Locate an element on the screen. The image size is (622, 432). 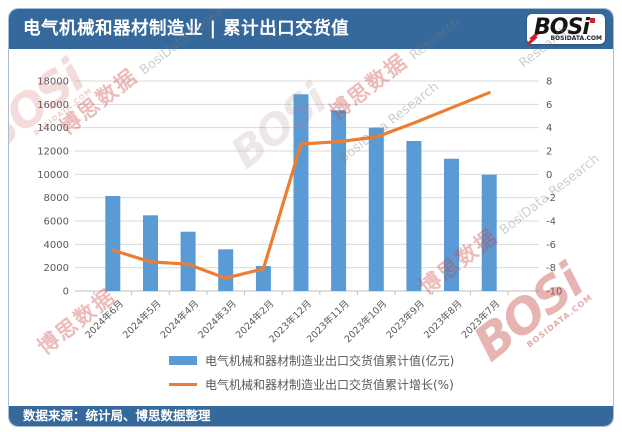
logo-text: BOSi is located at coordinates (562, 27).